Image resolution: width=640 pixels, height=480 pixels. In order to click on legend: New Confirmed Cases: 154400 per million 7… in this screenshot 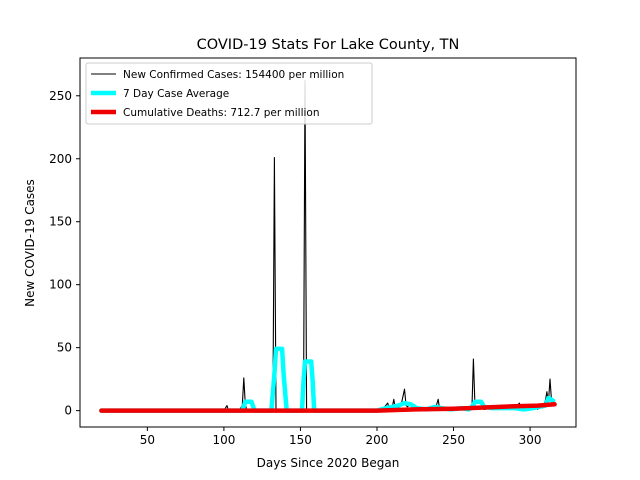, I will do `click(229, 93)`.